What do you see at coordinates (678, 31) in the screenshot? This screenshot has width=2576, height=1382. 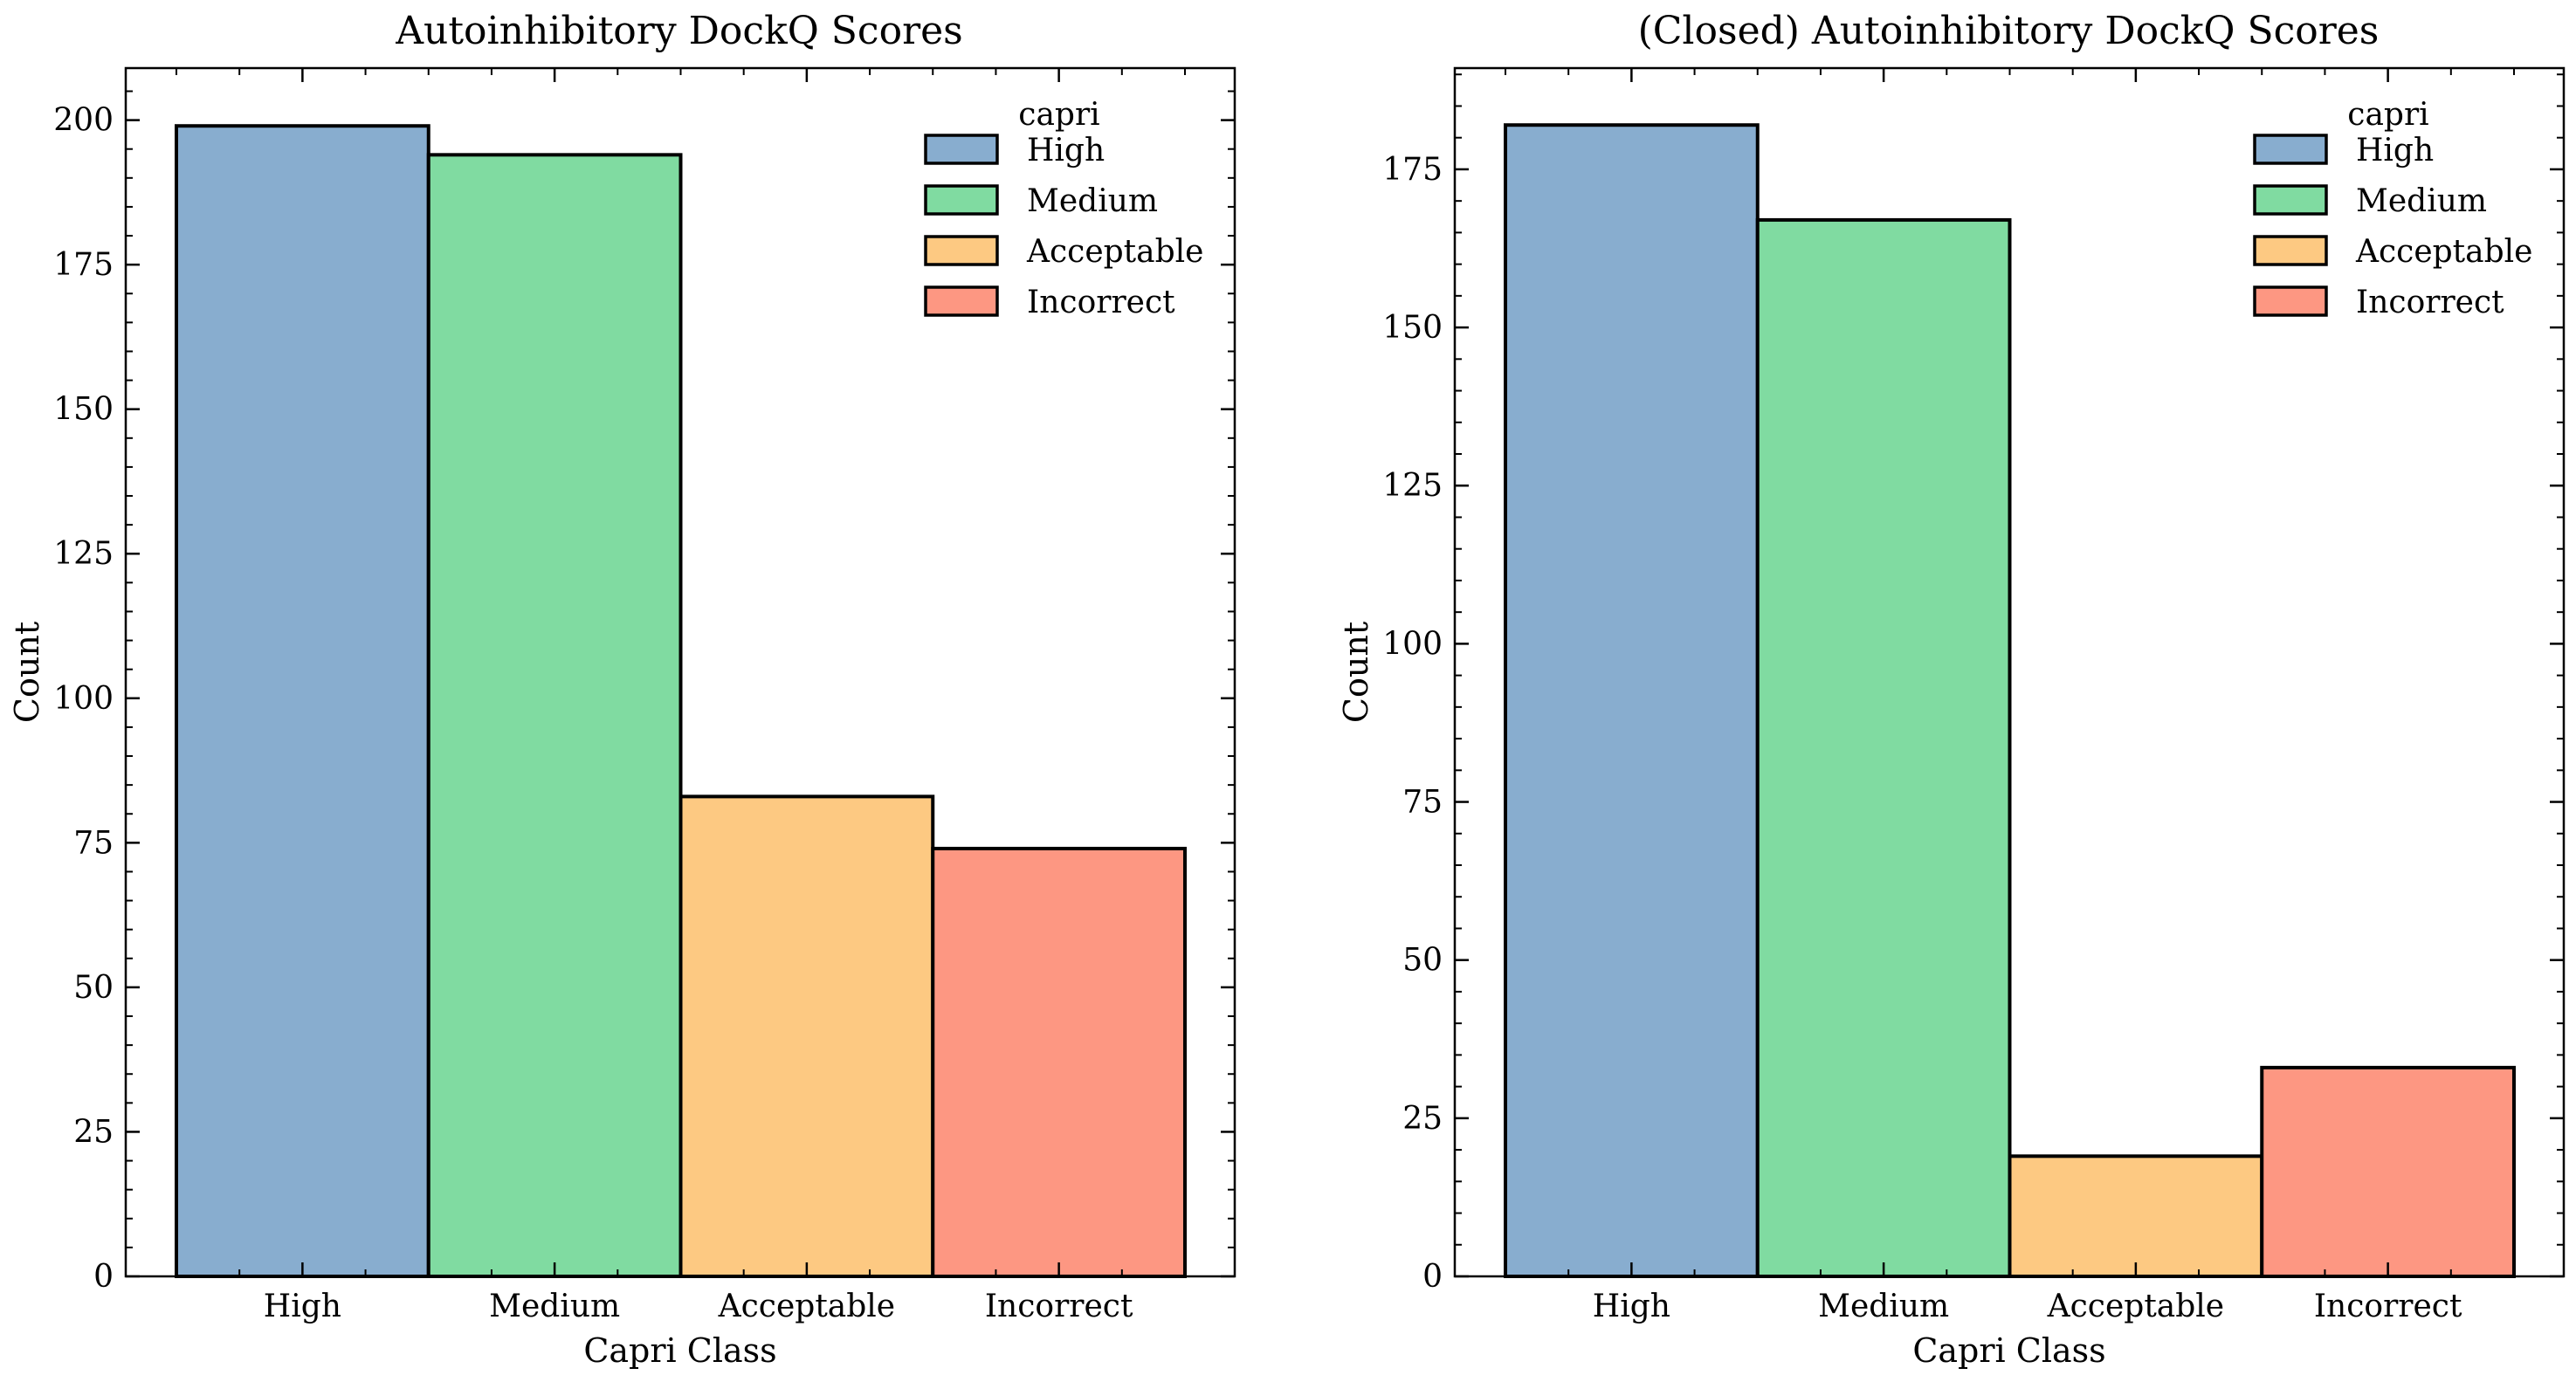 I see `chart-title: Autoinhibitory DockQ Scores` at bounding box center [678, 31].